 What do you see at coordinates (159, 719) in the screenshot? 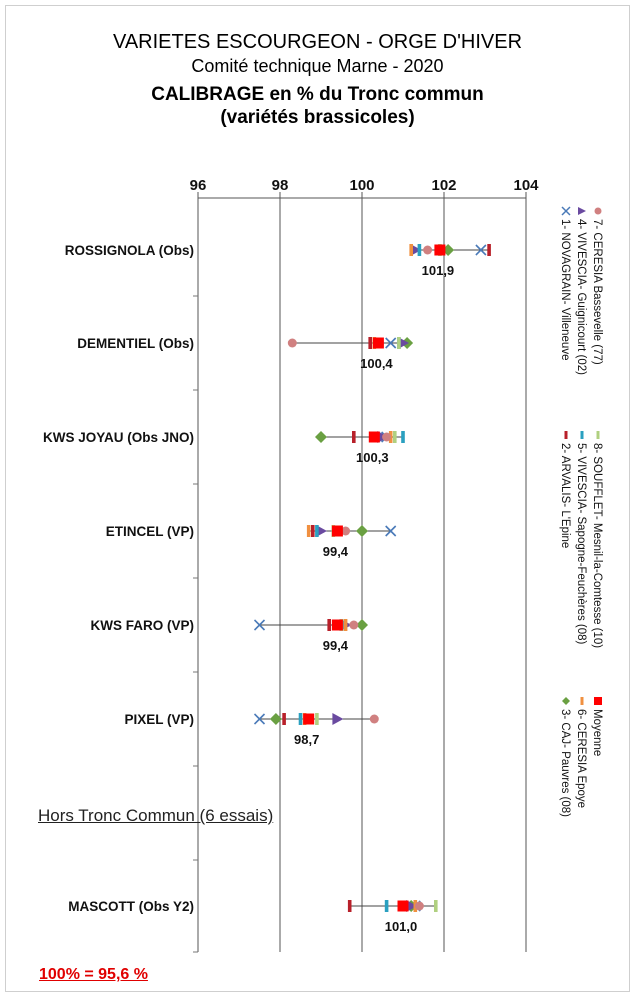
I see `category-label-pixel-vp: PIXEL (VP)` at bounding box center [159, 719].